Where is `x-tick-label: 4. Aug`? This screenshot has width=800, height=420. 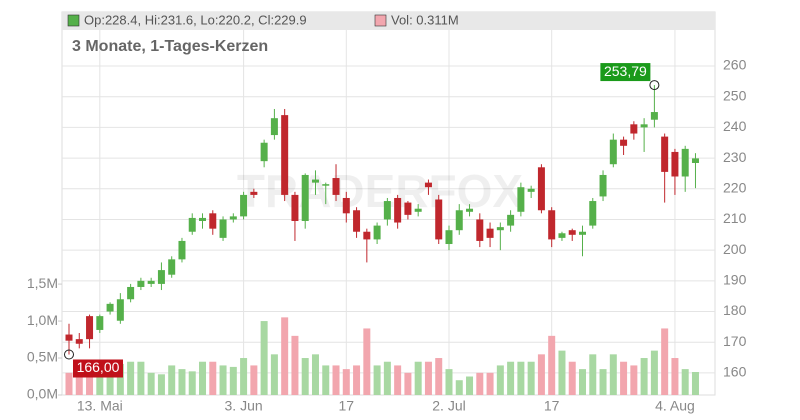
x-tick-label: 4. Aug is located at coordinates (675, 406).